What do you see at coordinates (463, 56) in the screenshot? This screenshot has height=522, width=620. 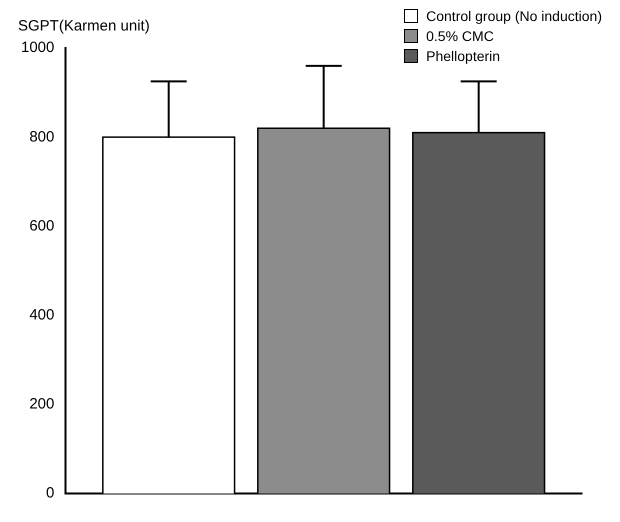 I see `legend-label: Phellopterin` at bounding box center [463, 56].